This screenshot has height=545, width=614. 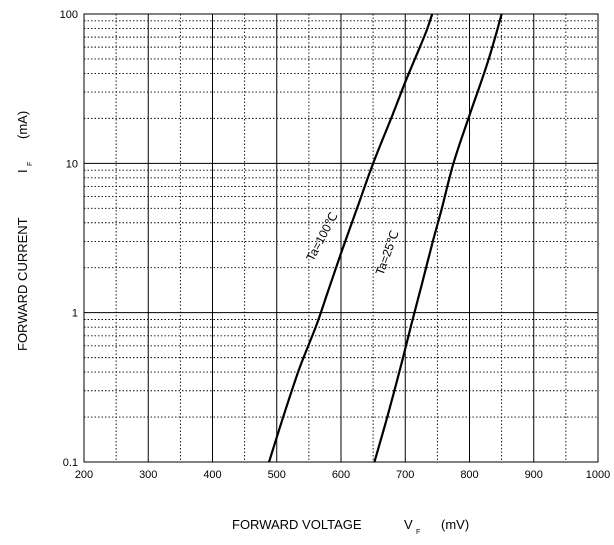 I want to click on y-axis-unit: (mA), so click(x=22, y=125).